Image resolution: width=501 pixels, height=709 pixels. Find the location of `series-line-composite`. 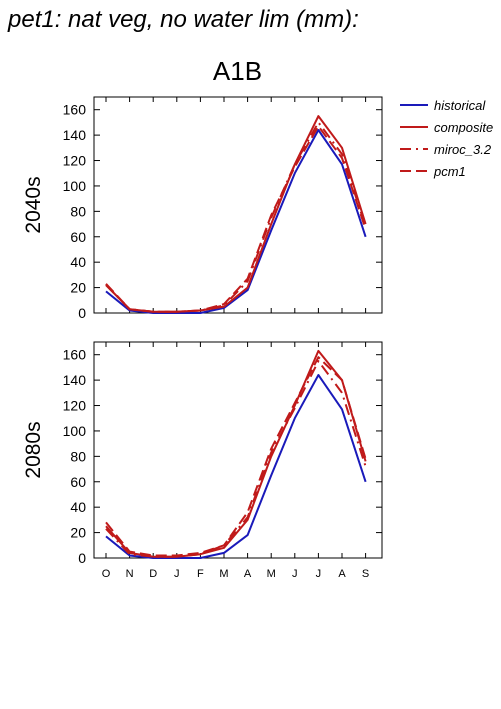

series-line-composite is located at coordinates (236, 214).